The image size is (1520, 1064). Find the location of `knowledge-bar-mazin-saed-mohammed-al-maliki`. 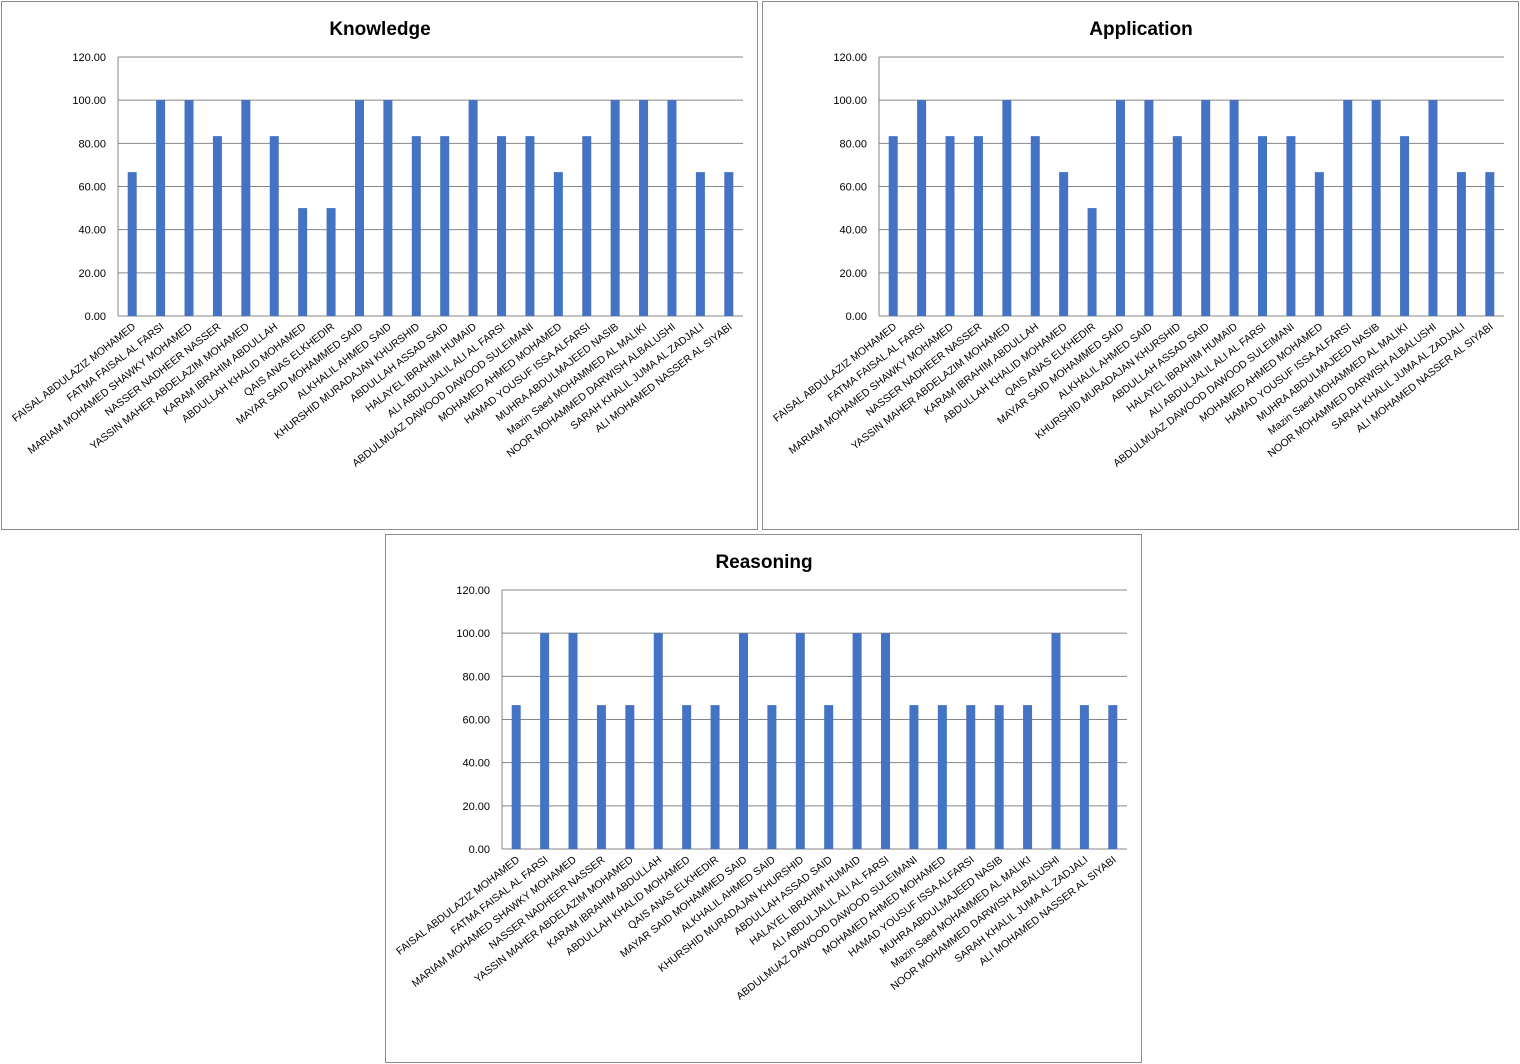

knowledge-bar-mazin-saed-mohammed-al-maliki is located at coordinates (644, 208).